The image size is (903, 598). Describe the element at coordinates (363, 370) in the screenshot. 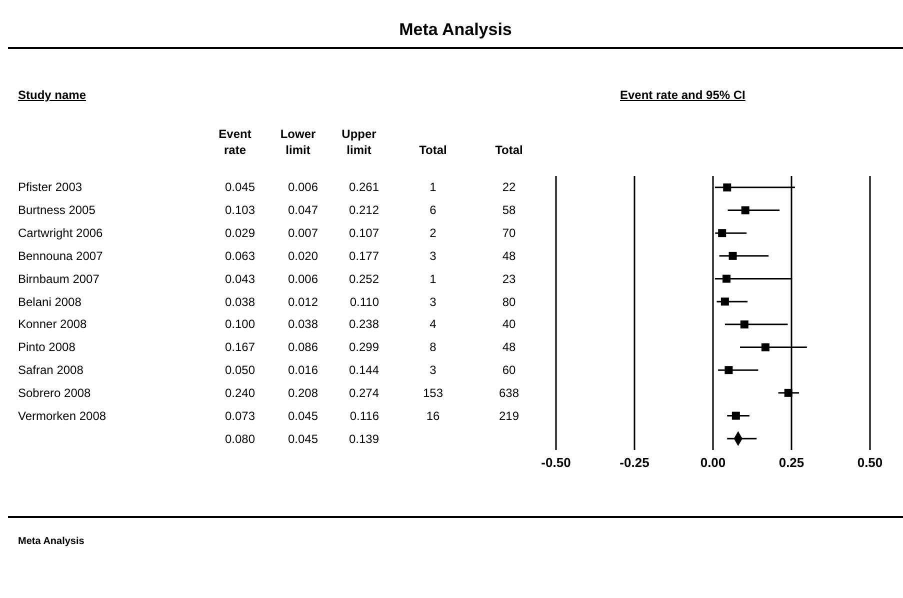

I see `text: 0.144` at that location.